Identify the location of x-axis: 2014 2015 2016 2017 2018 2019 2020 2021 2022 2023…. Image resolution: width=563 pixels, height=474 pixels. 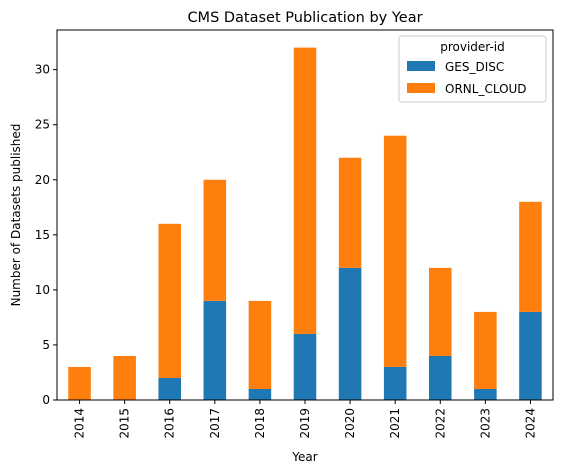
(305, 419).